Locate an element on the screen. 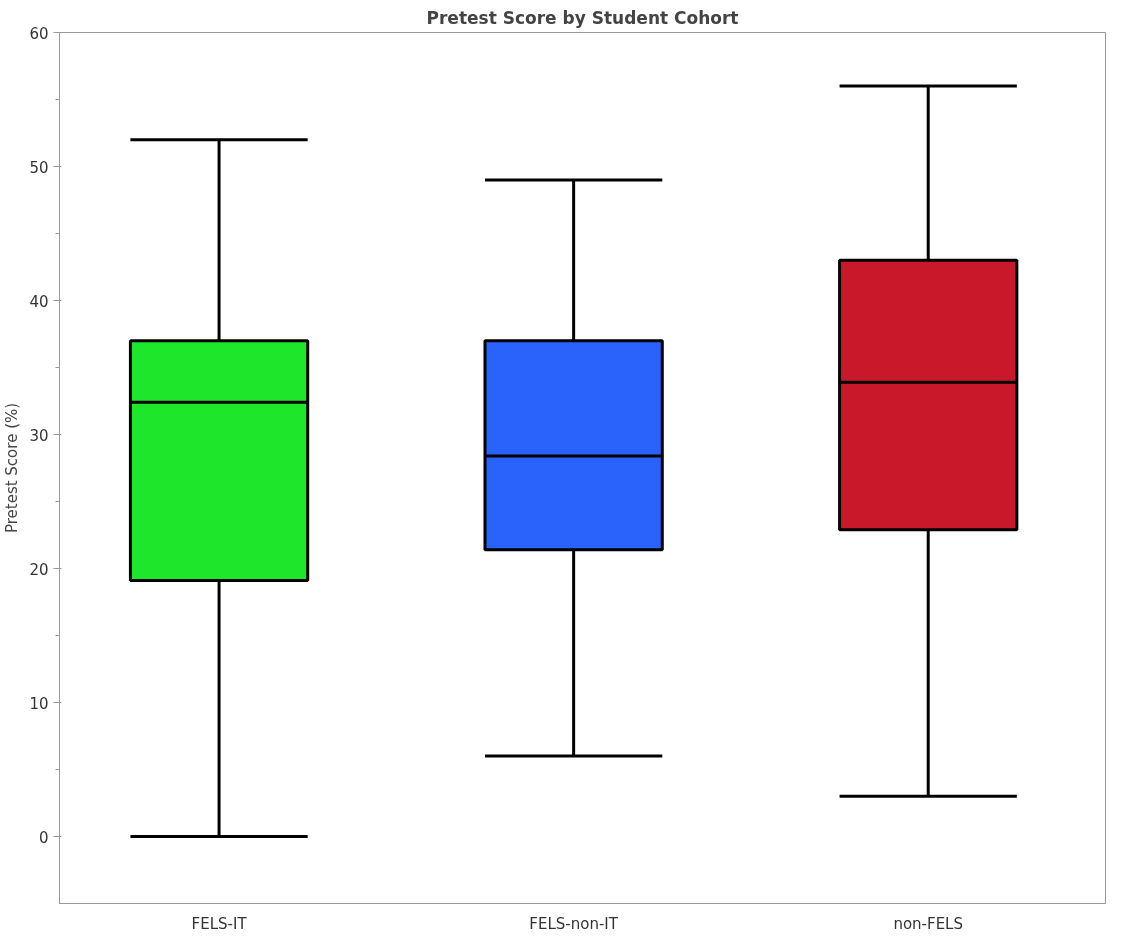 This screenshot has height=945, width=1122. y-tick-label: 20 is located at coordinates (39, 569).